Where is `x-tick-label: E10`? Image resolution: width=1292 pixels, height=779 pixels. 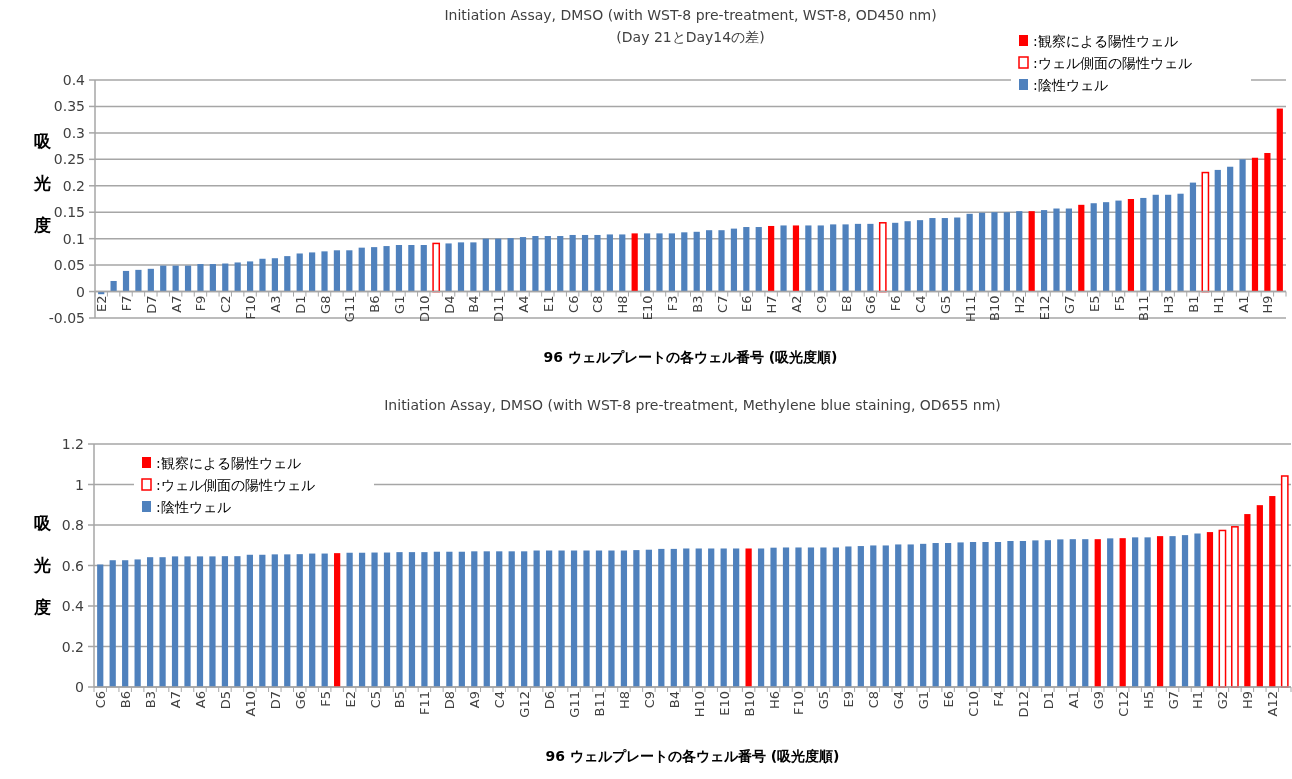
x-tick-label: E10 is located at coordinates (648, 308).